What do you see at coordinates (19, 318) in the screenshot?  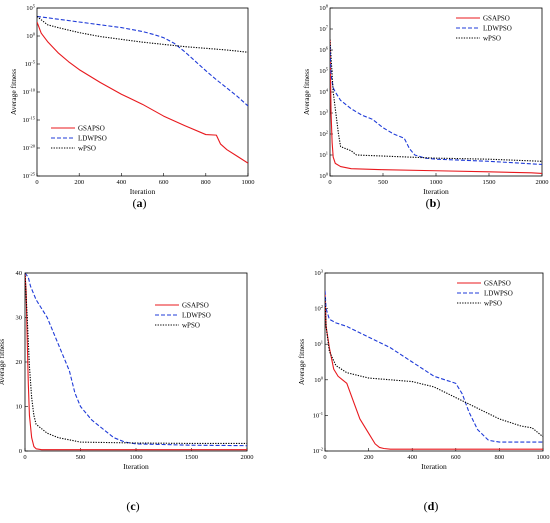 I see `y-tick-label: 30` at bounding box center [19, 318].